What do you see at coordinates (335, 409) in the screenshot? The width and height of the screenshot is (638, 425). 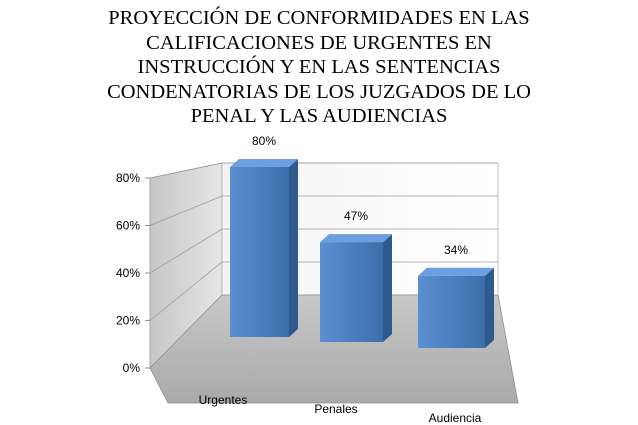 I see `x-tick-label: Penales` at bounding box center [335, 409].